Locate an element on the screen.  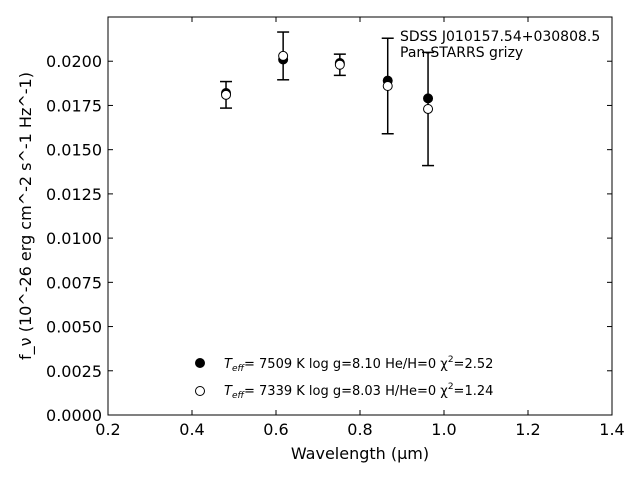
data-points is located at coordinates (327, 82).